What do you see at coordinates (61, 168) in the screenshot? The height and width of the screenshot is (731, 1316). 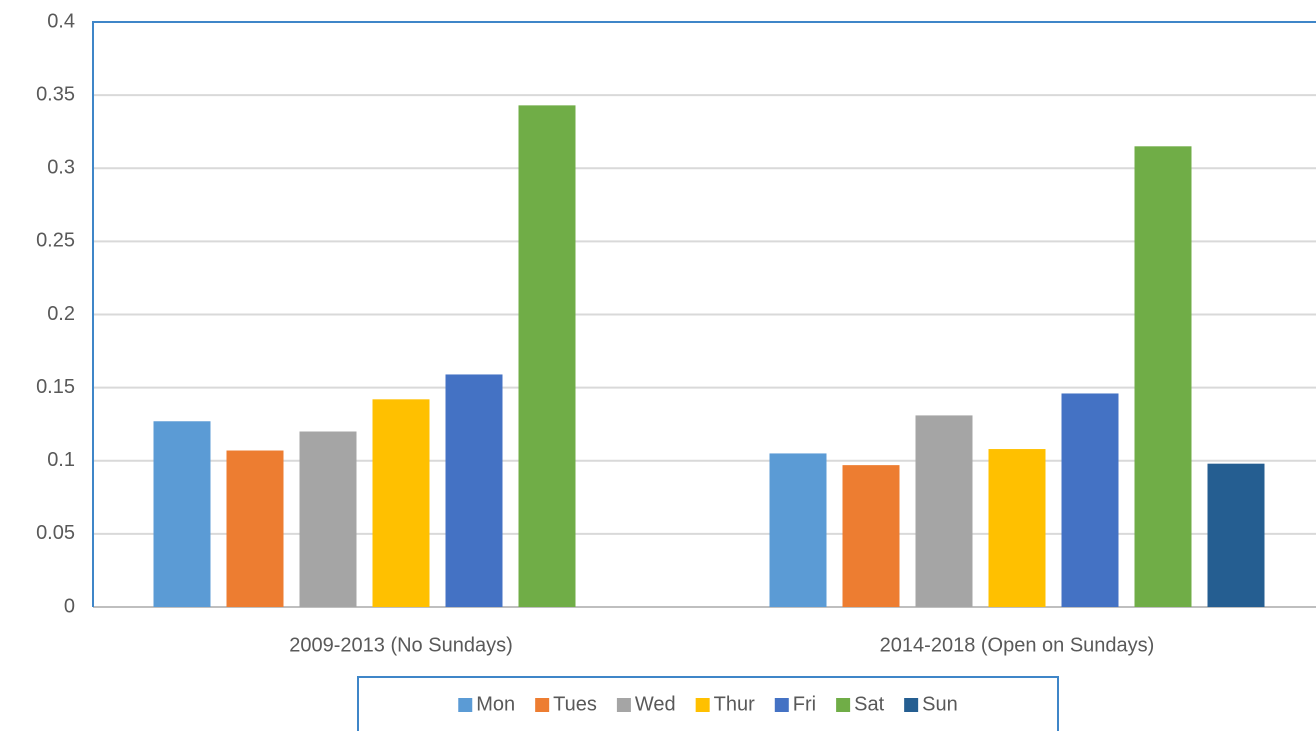 I see `y-tick-label: 0.3` at bounding box center [61, 168].